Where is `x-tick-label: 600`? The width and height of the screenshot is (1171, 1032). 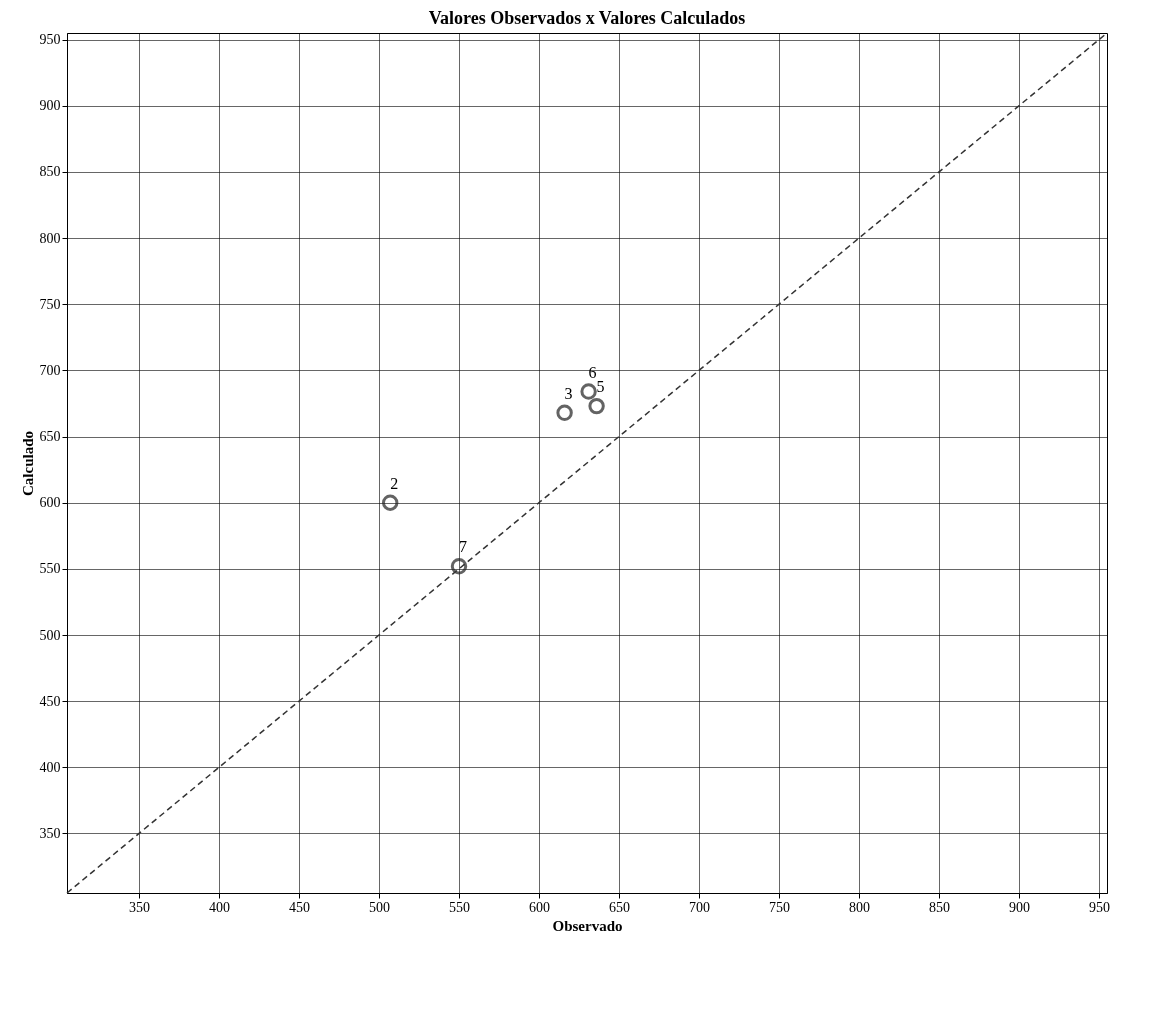 x-tick-label: 600 is located at coordinates (539, 907).